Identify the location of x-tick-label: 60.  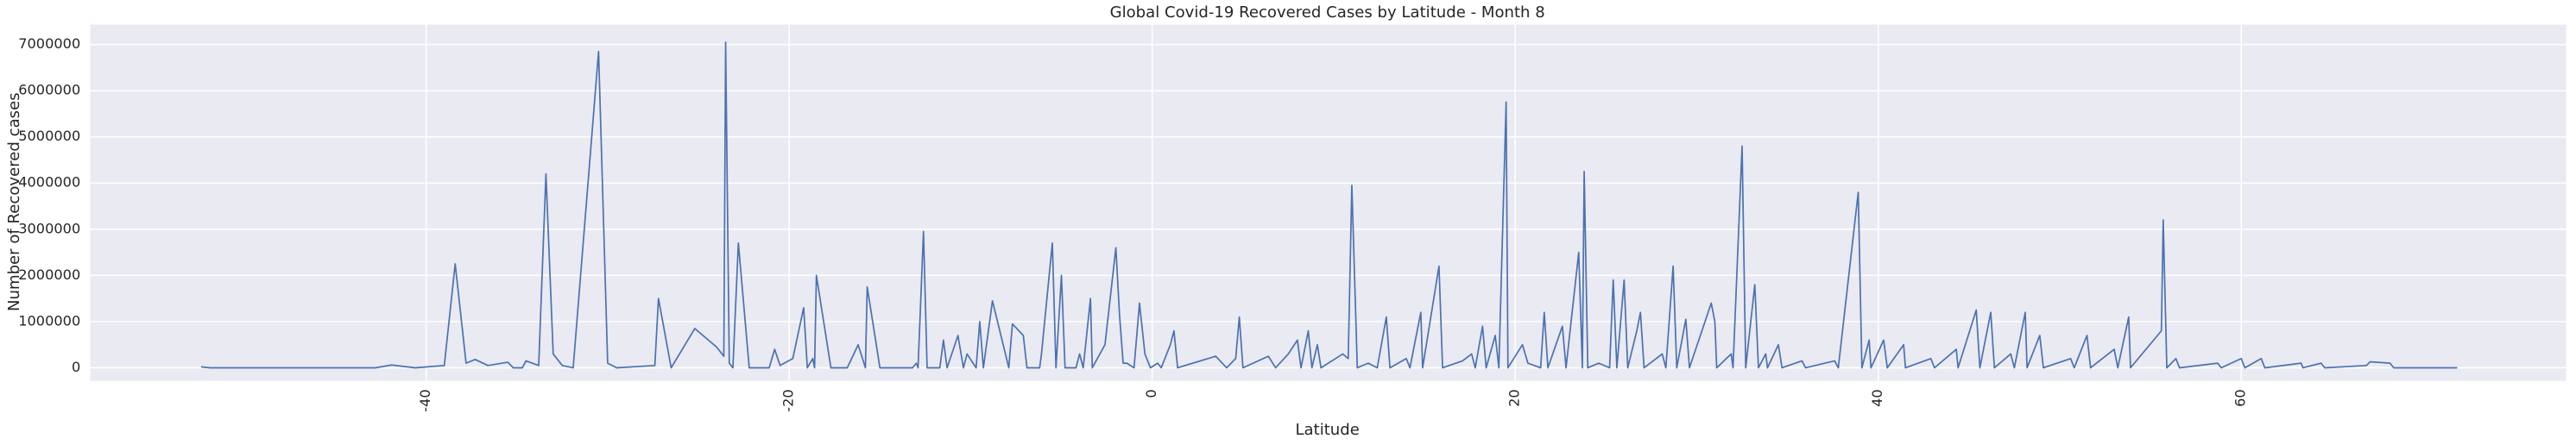
(2240, 398).